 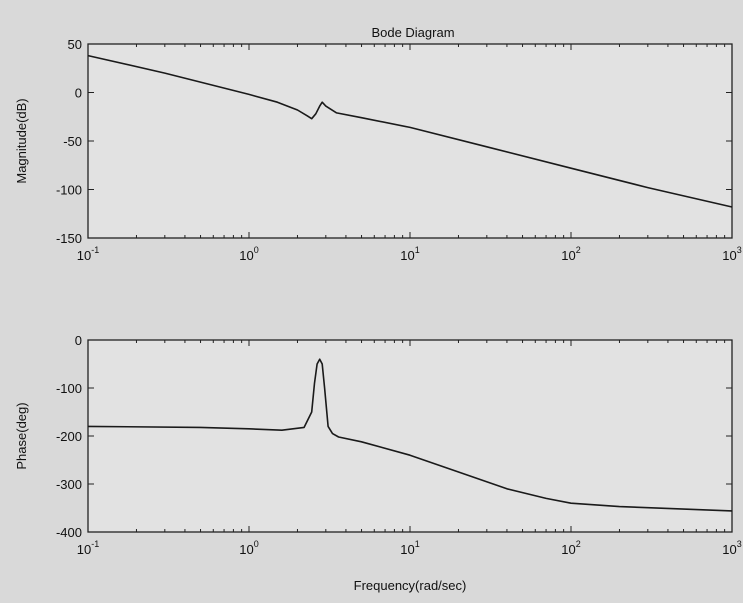 I want to click on magnitude-y-tick-label: -50, so click(x=72, y=141).